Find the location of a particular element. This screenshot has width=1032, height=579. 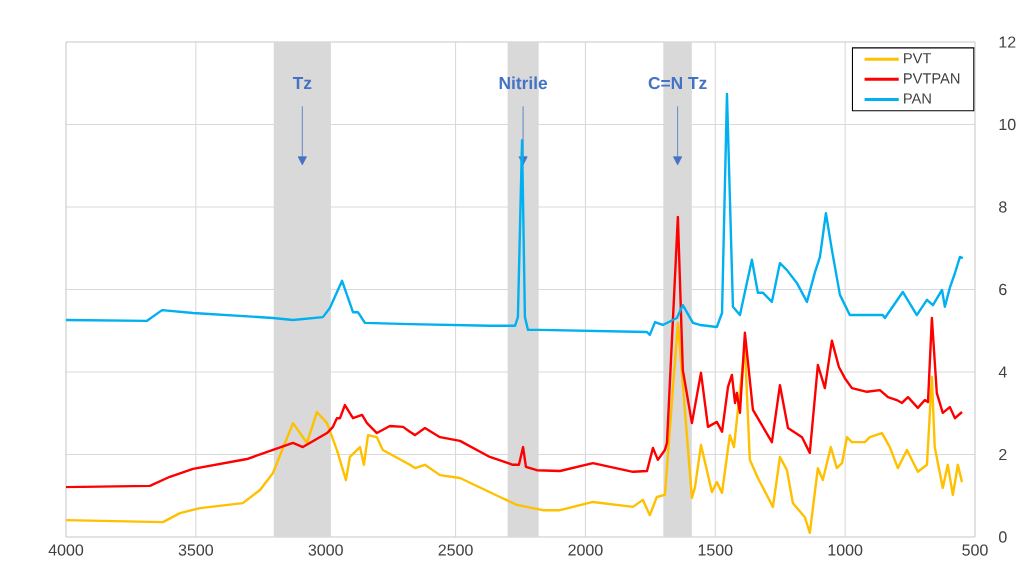

y-tick-label: 12 is located at coordinates (1007, 42).